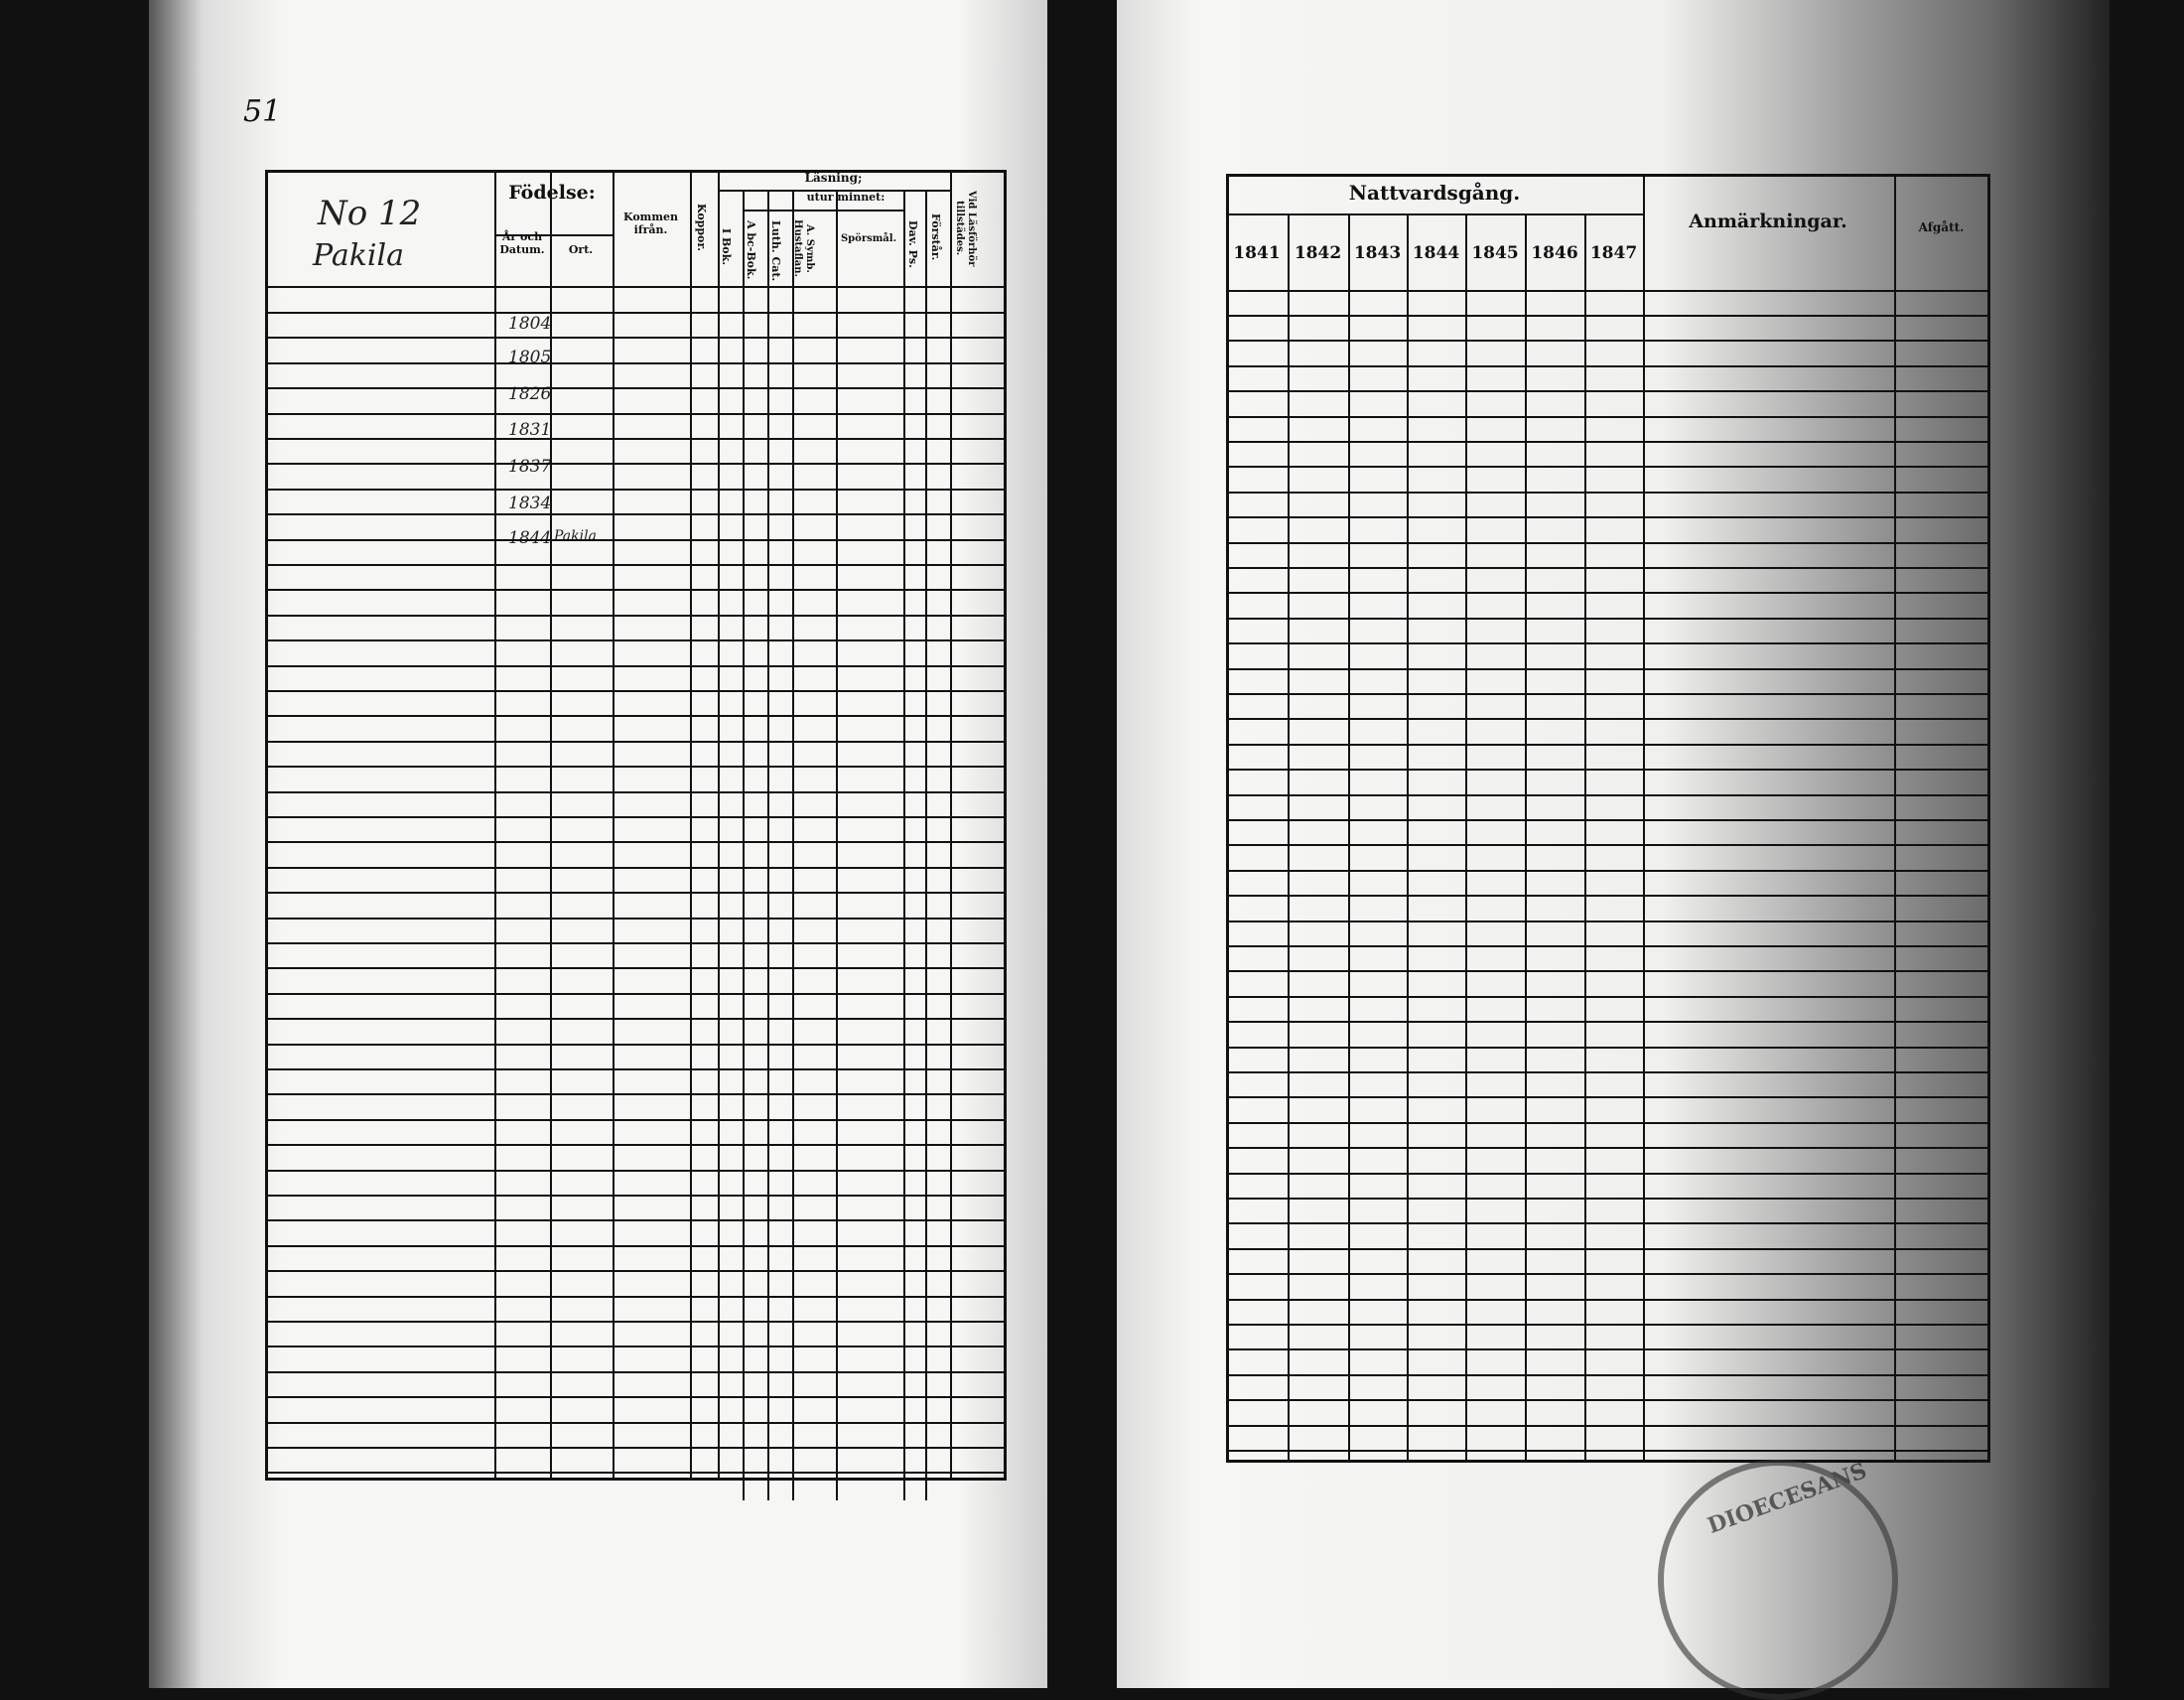  I want to click on book-gutter, so click(1083, 844).